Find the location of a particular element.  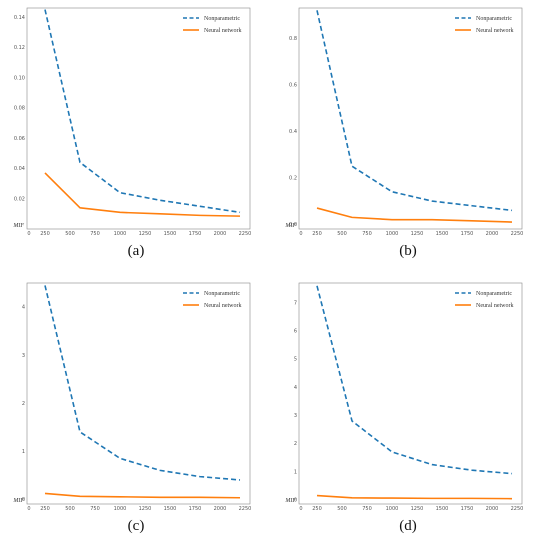

caption-d: (d) is located at coordinates (408, 526).